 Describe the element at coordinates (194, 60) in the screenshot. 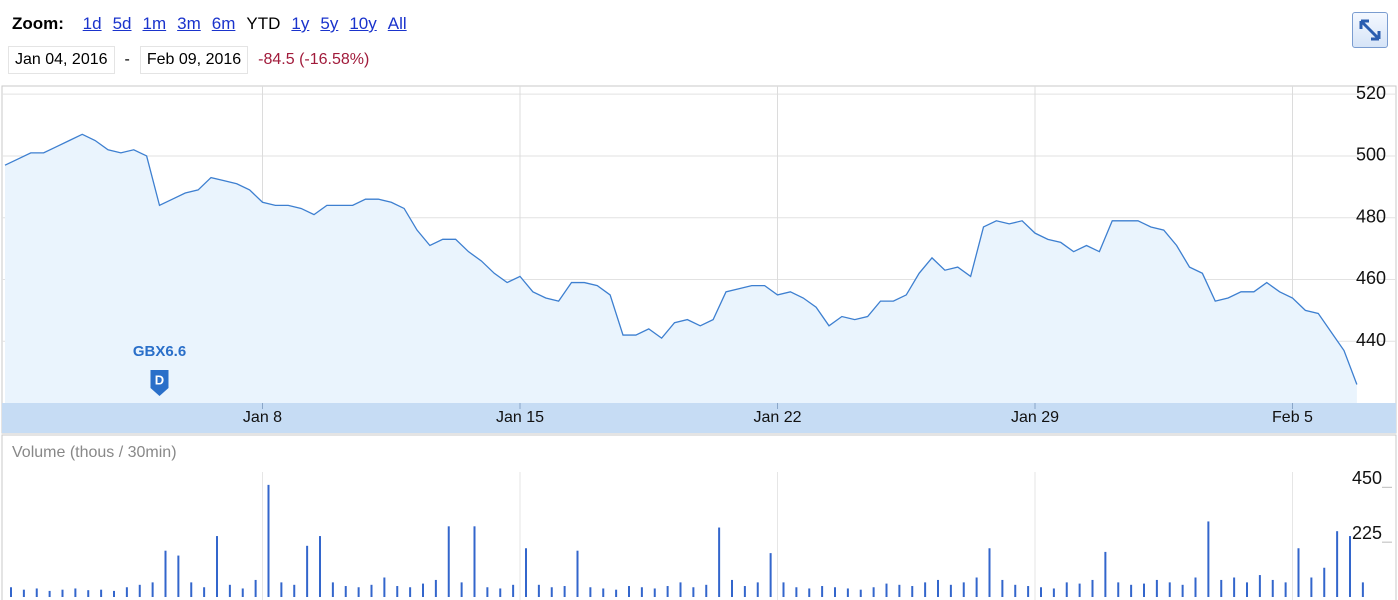

I see `end-date: Feb 09, 2016` at that location.